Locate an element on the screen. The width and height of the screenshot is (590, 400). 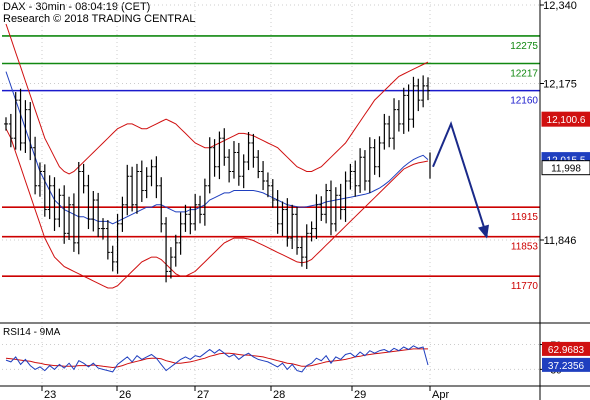
forecast-arrow-line is located at coordinates (460, 179).